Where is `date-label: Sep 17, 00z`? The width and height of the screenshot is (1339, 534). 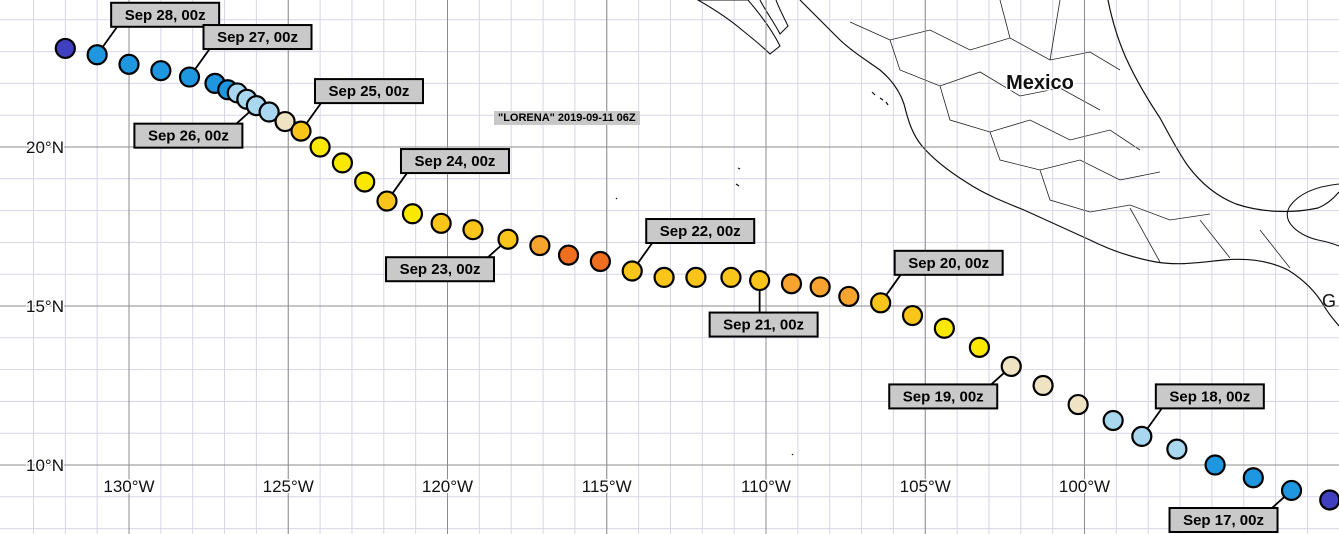 date-label: Sep 17, 00z is located at coordinates (1223, 520).